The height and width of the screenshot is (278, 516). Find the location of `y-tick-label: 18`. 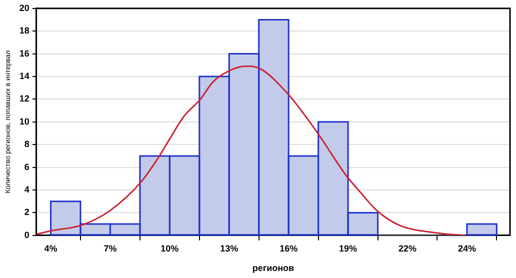

y-tick-label: 18 is located at coordinates (24, 31).